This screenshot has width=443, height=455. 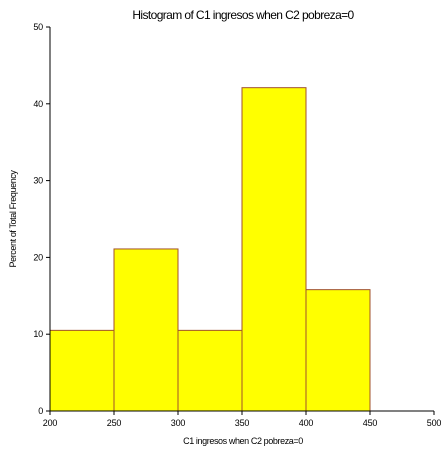 I want to click on x-tick-label-1: 250, so click(x=114, y=423).